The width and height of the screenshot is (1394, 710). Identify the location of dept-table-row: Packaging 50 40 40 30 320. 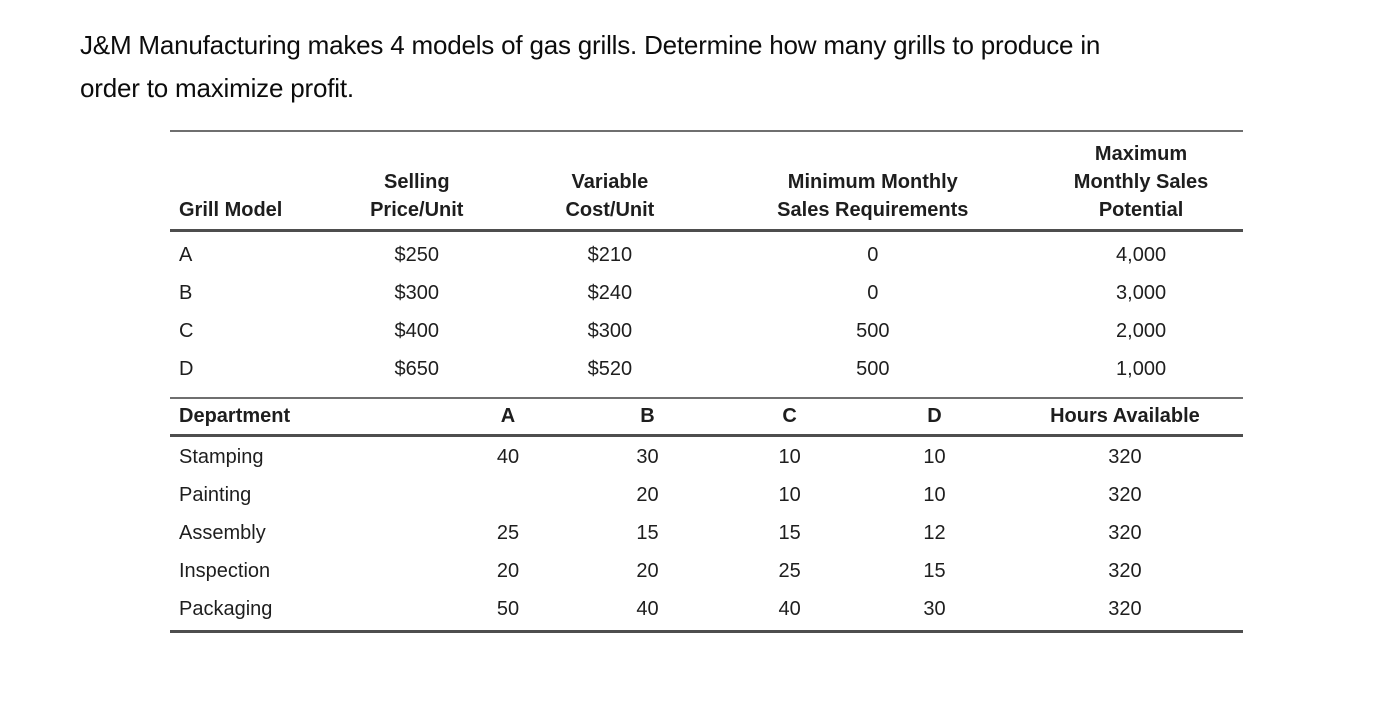
(706, 611).